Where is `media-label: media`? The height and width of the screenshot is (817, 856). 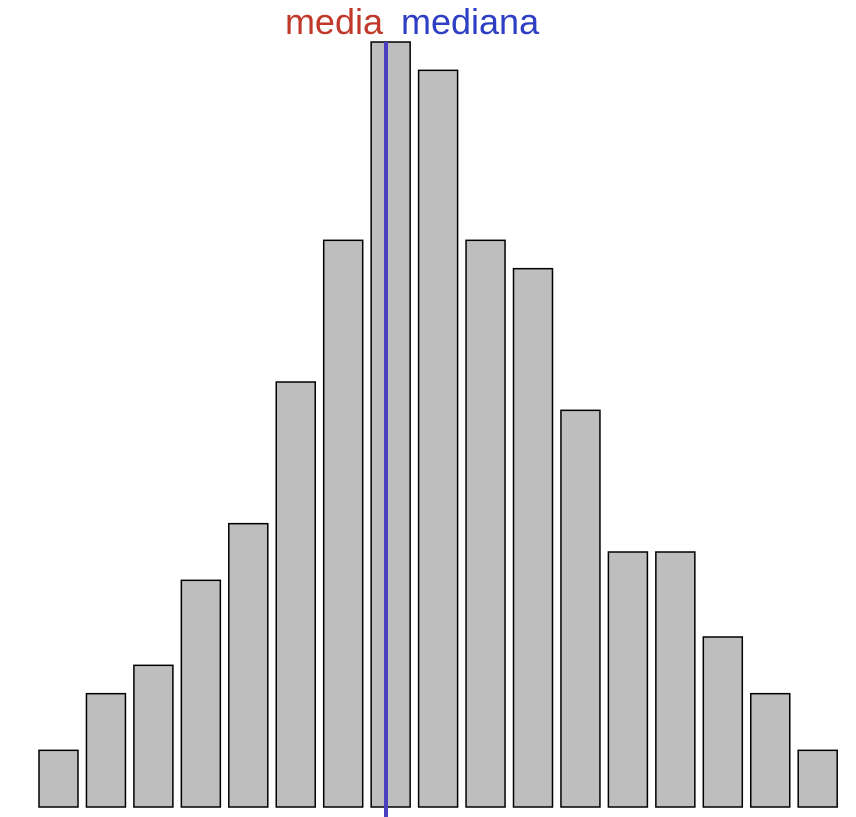 media-label: media is located at coordinates (334, 21).